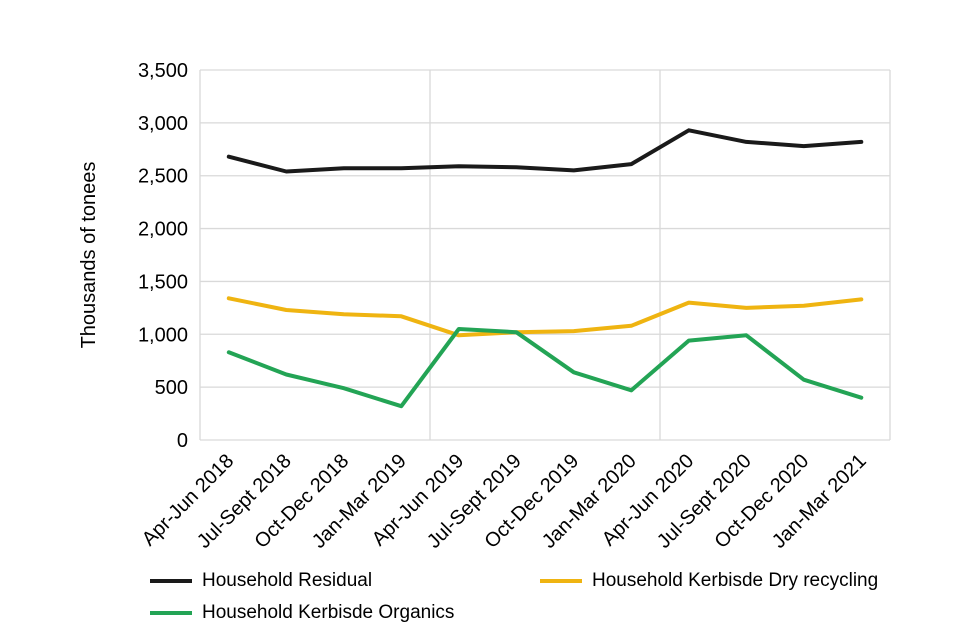 The width and height of the screenshot is (960, 640). I want to click on legend-item-dry-recycling: Household Kerbisde Dry recycling, so click(740, 581).